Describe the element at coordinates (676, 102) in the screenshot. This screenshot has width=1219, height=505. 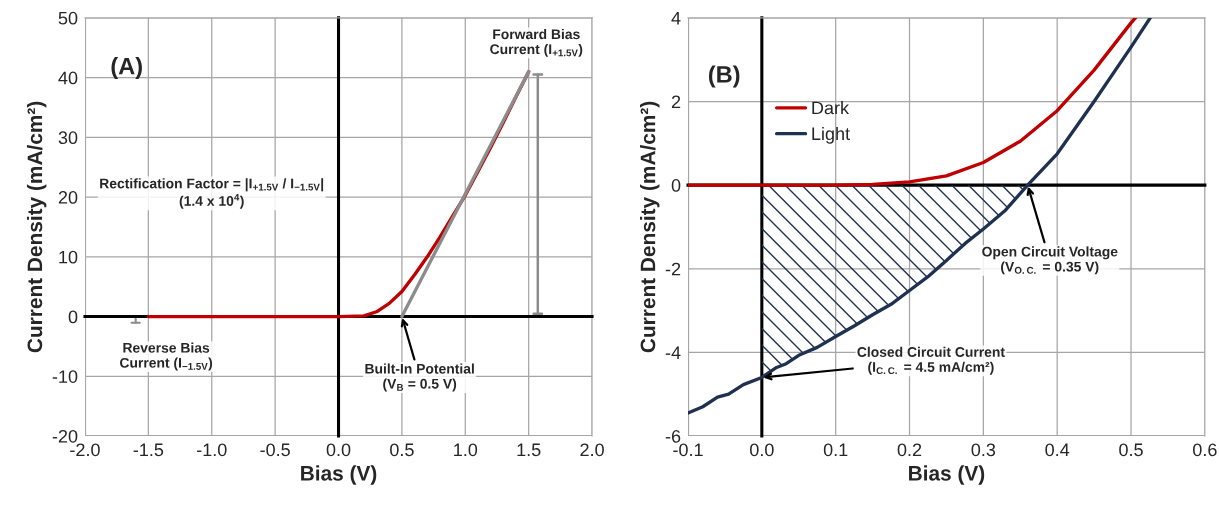
I see `y-tick-label: 2` at that location.